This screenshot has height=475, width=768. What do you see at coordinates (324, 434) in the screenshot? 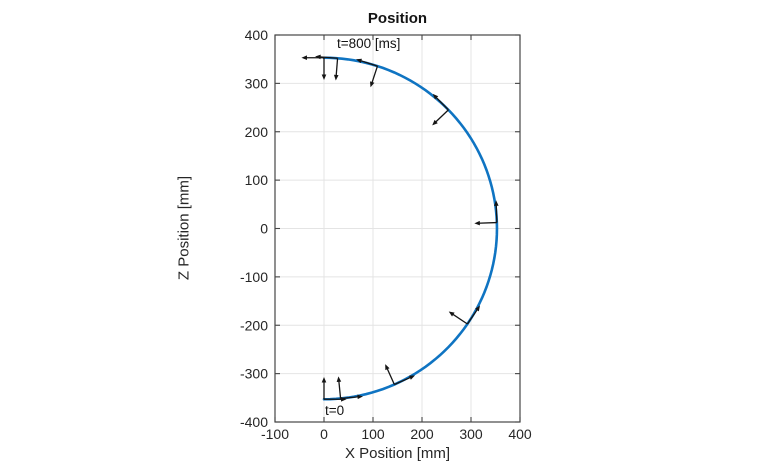
I see `x-tick-label: 0` at bounding box center [324, 434].